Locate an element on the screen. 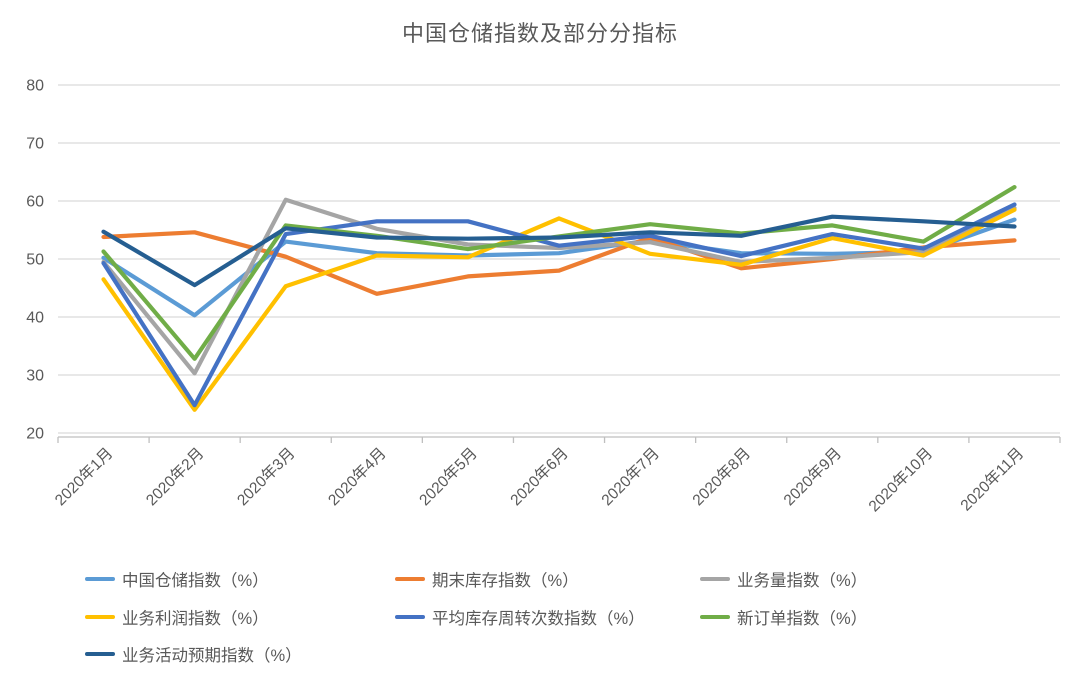 This screenshot has height=680, width=1080. x-axis-tick-label: 2020年4月 is located at coordinates (357, 476).